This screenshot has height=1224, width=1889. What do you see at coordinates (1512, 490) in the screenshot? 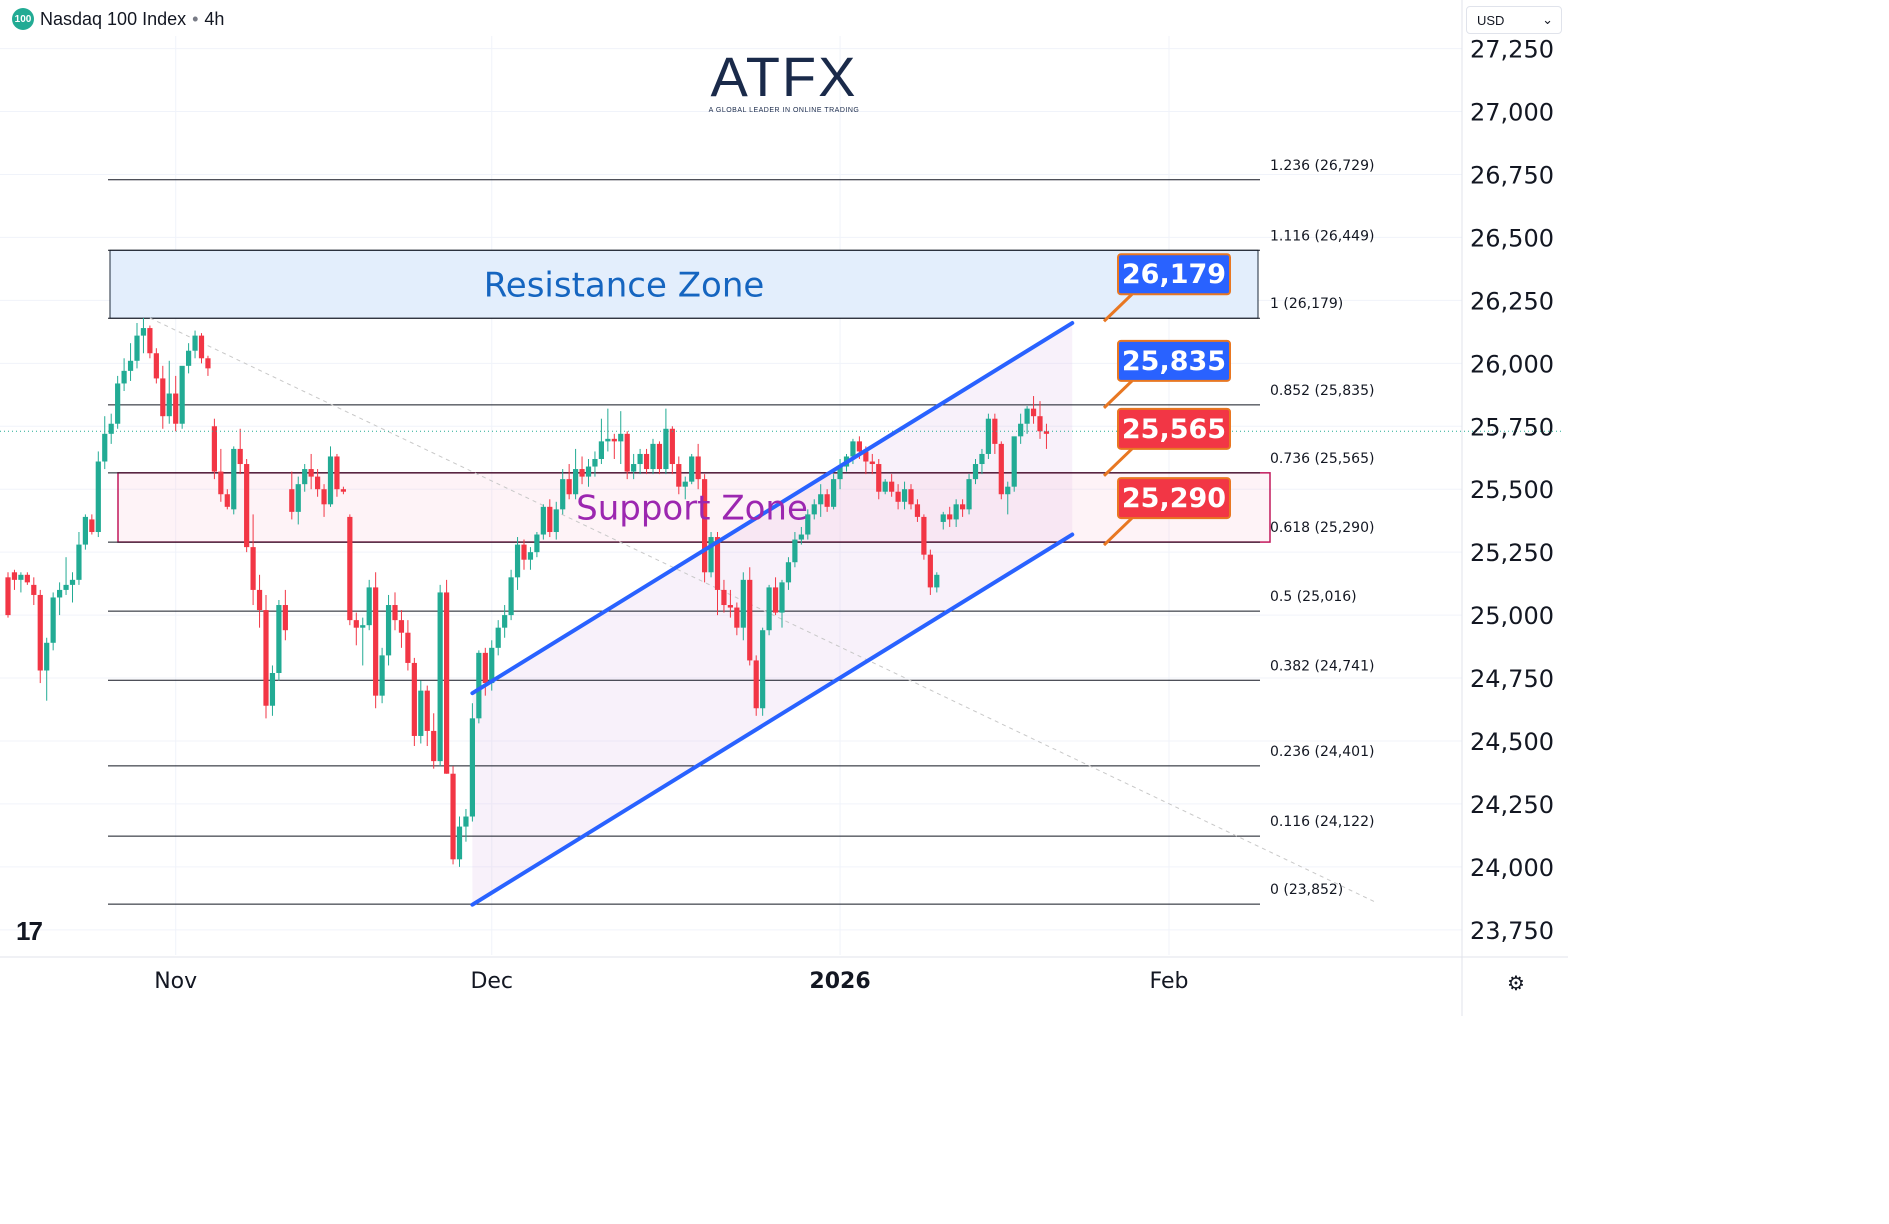
I see `y-tick-label: 25,500` at bounding box center [1512, 490].